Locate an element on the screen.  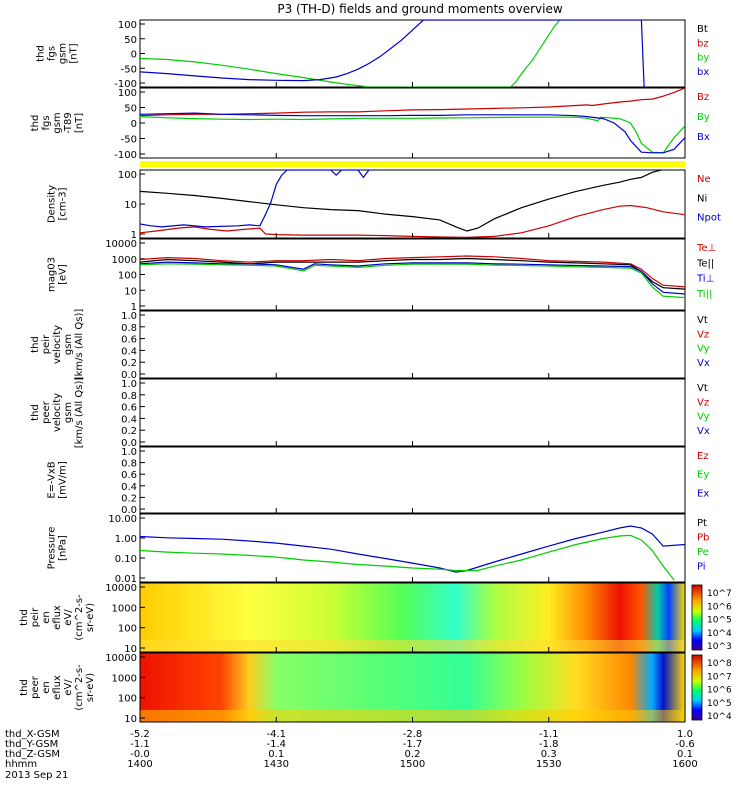
legend-temps-Ti: Ti⊥ is located at coordinates (705, 279).